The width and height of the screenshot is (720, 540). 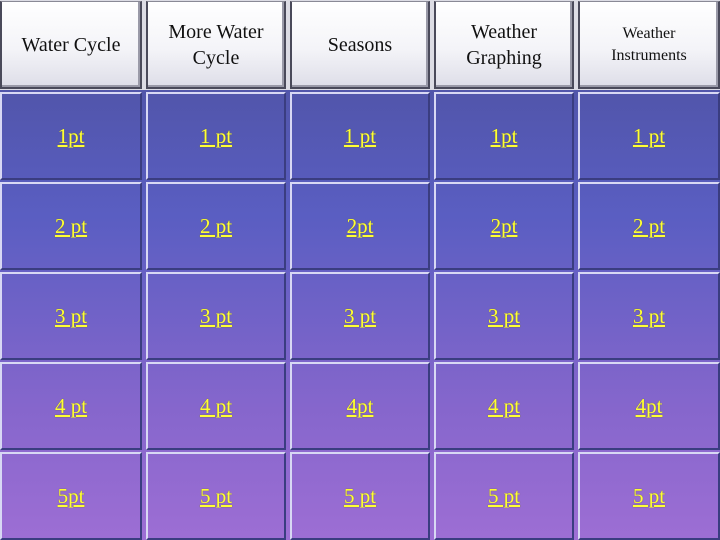 What do you see at coordinates (360, 45) in the screenshot?
I see `category-header-3: Seasons` at bounding box center [360, 45].